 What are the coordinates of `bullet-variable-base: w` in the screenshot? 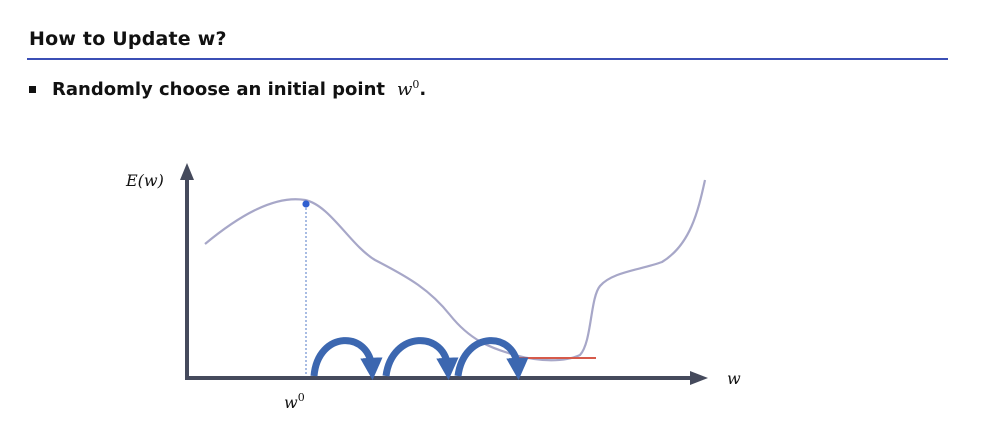 It's located at (404, 89).